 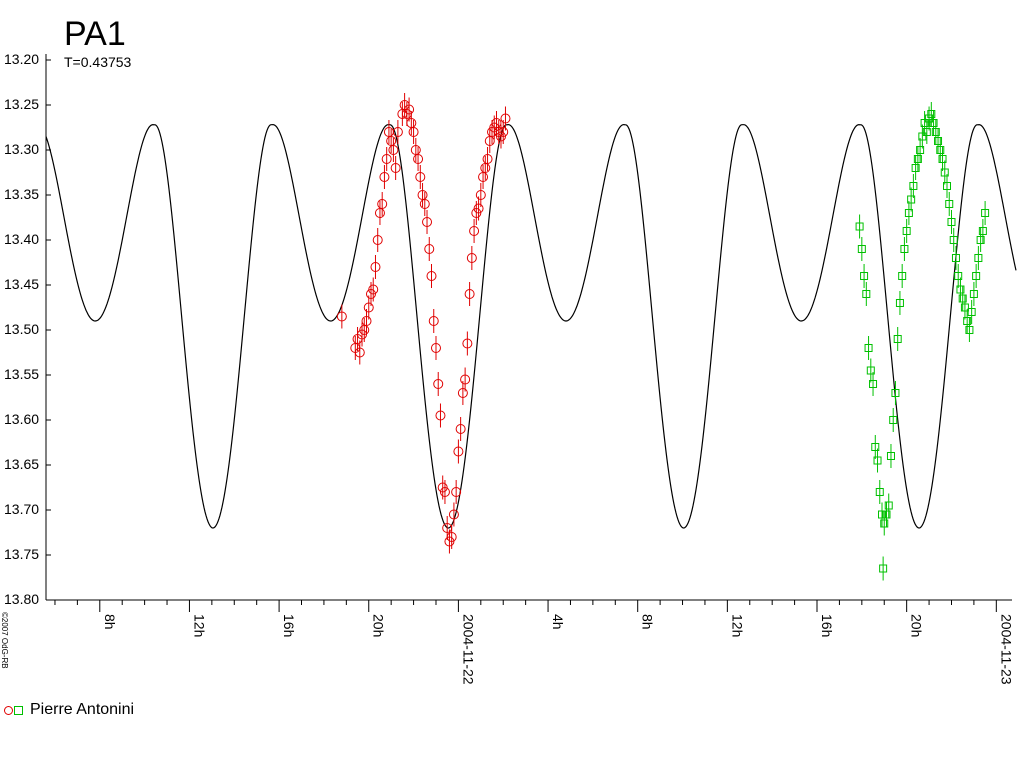 What do you see at coordinates (4, 640) in the screenshot?
I see `copyright-credit: ©2007 OdG-RB` at bounding box center [4, 640].